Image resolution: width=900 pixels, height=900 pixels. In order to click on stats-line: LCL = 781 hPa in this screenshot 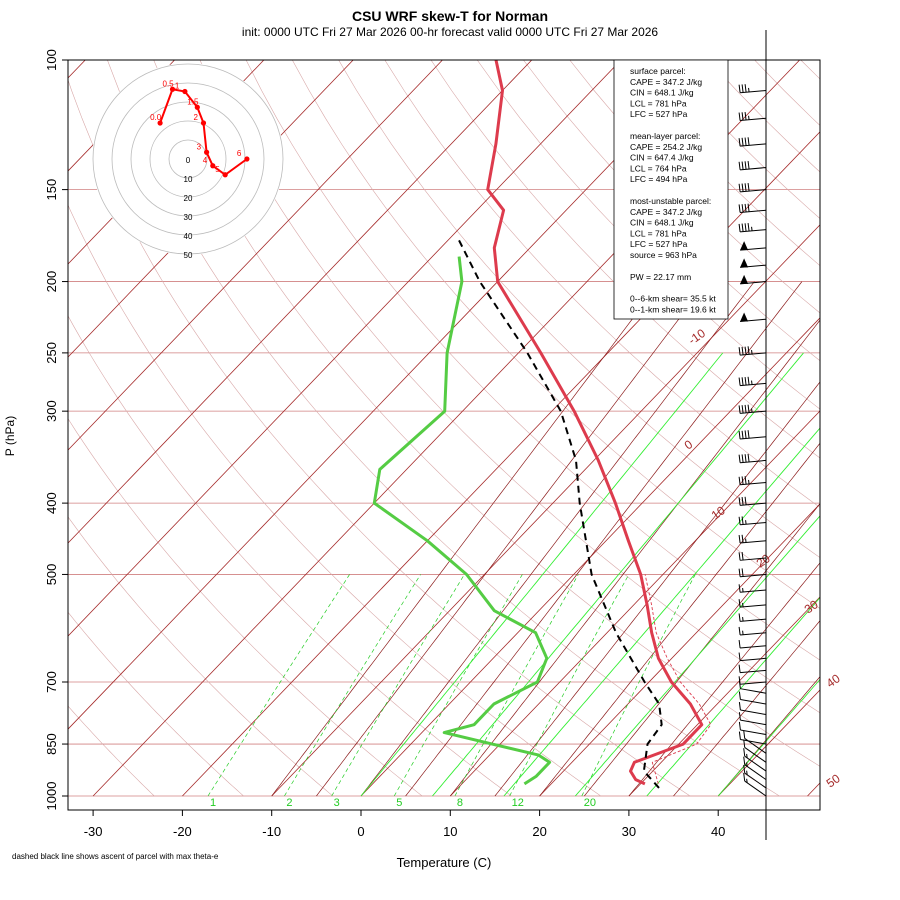, I will do `click(658, 103)`.